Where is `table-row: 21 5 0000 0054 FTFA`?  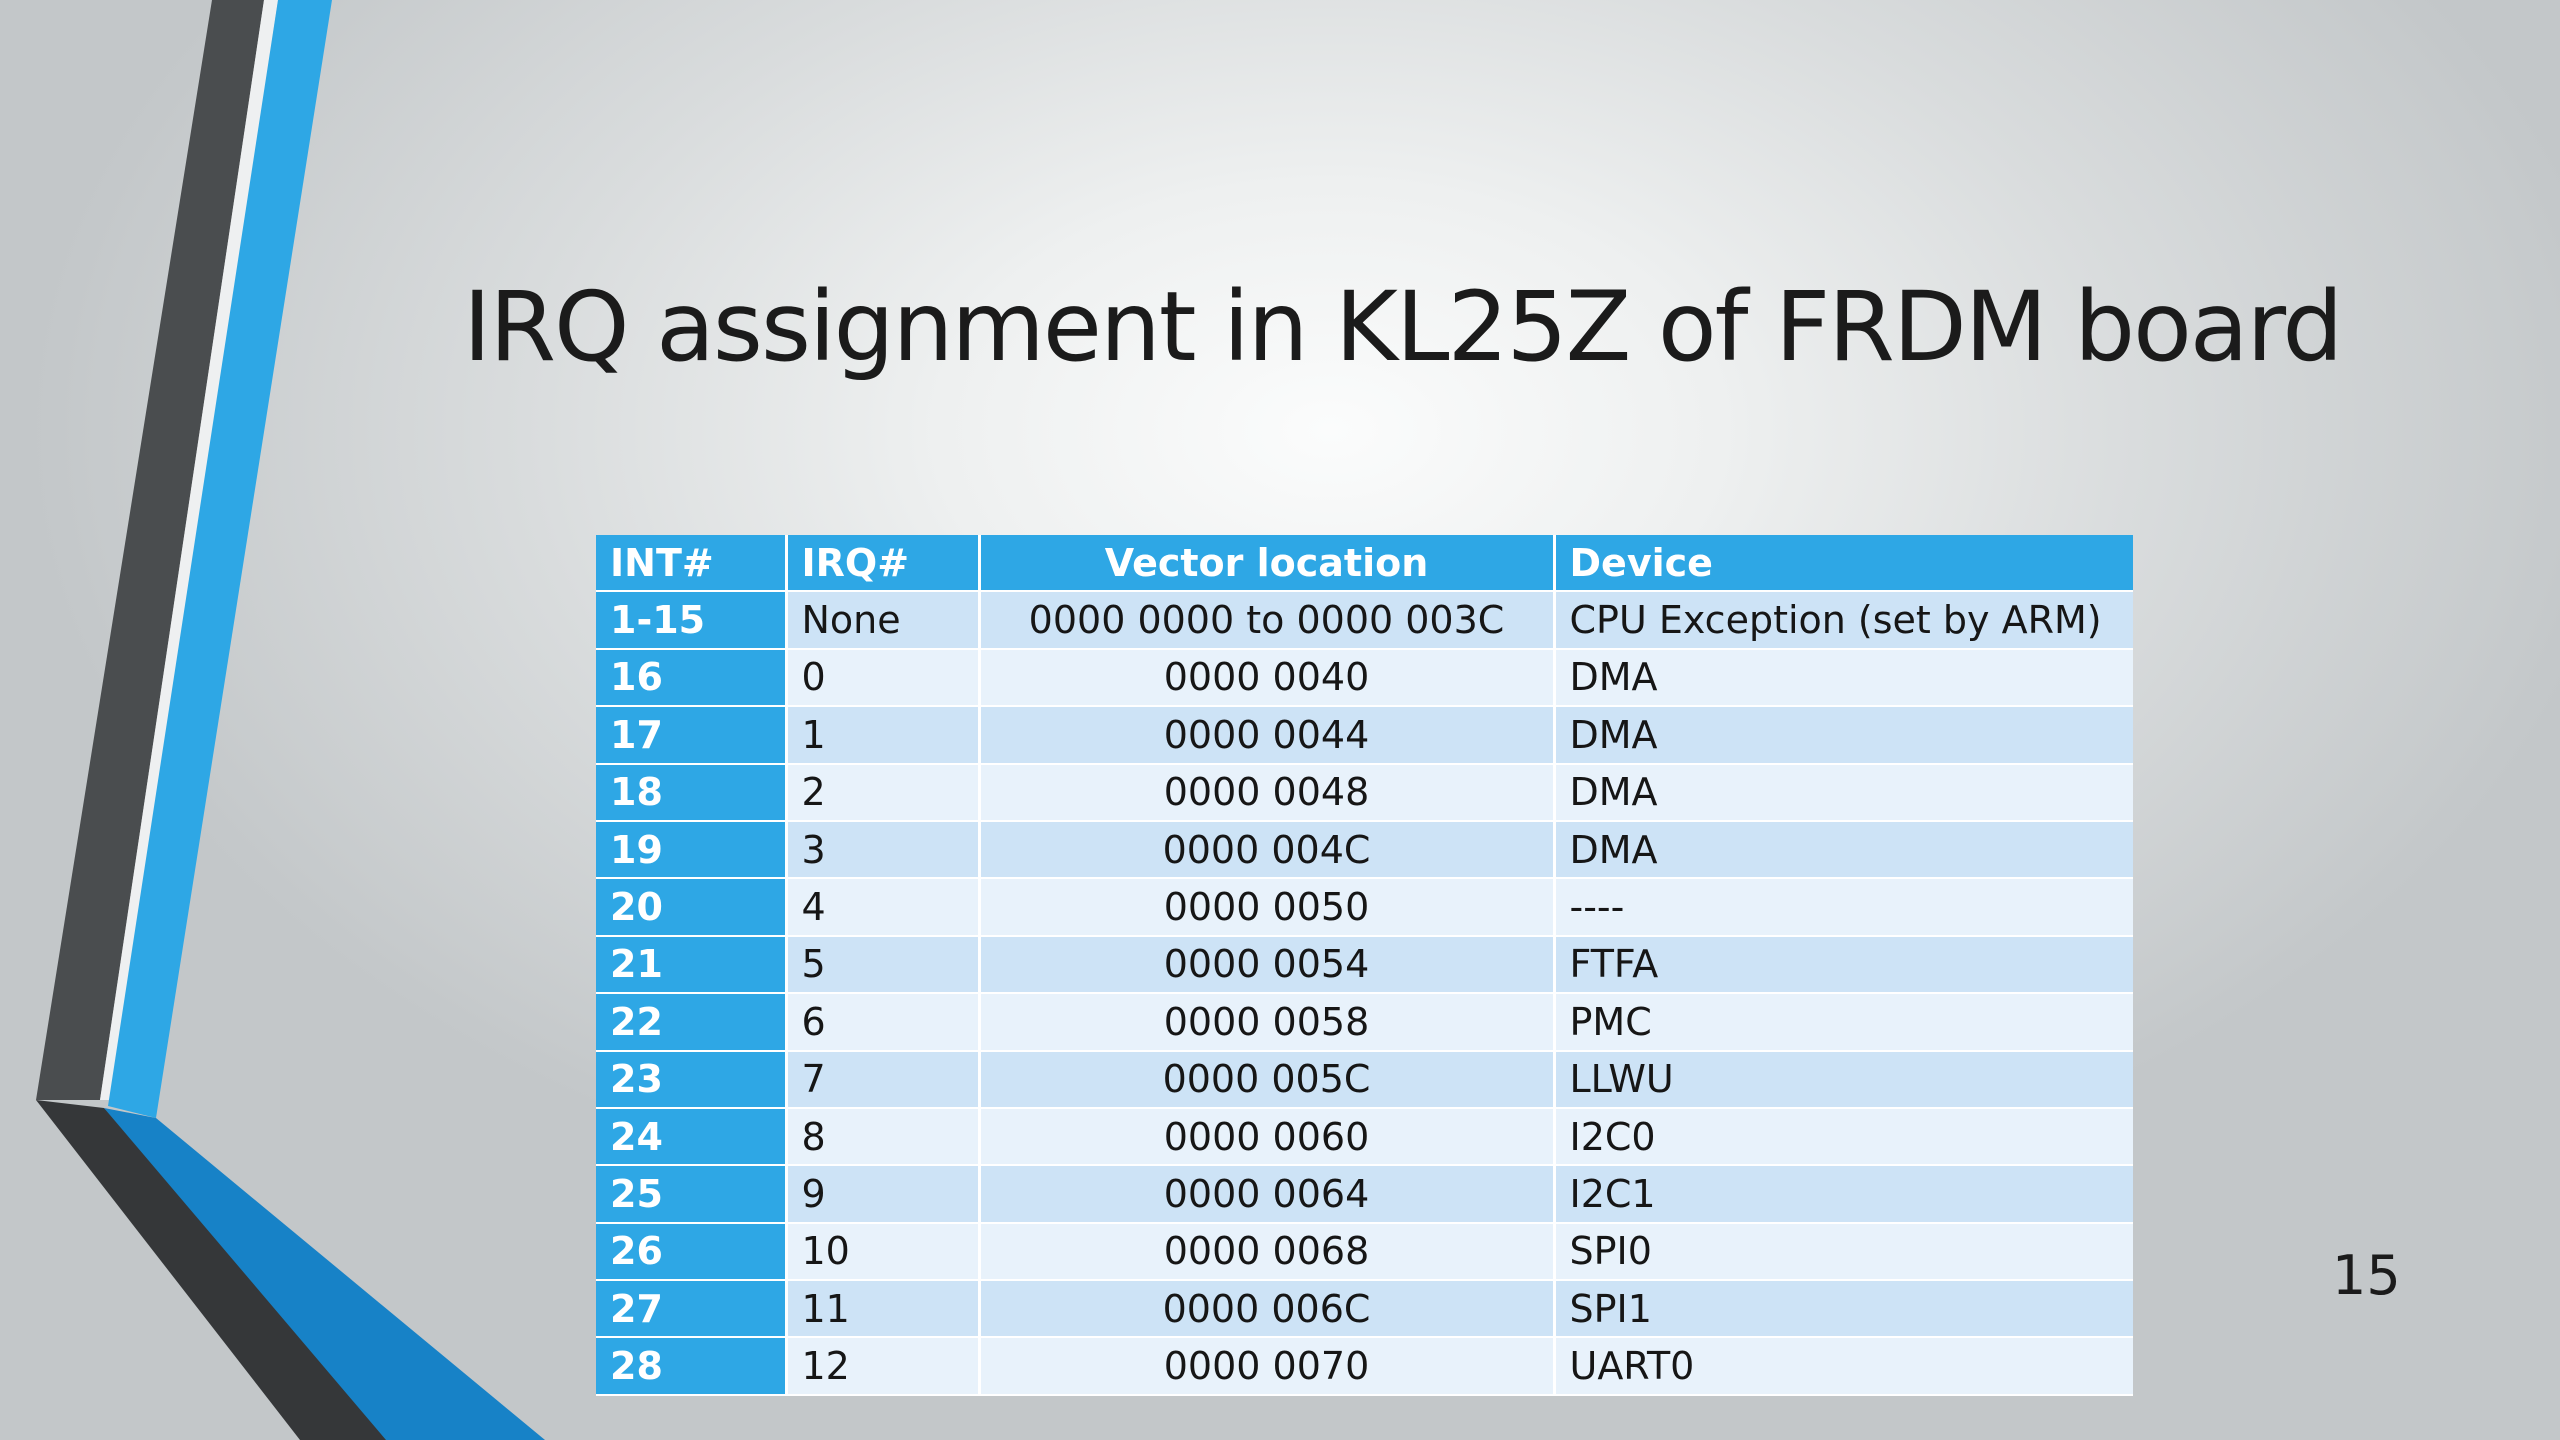
table-row: 21 5 0000 0054 FTFA is located at coordinates (1364, 965).